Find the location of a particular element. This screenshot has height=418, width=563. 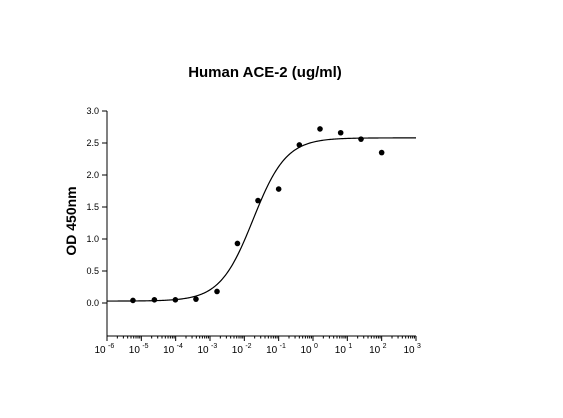

x-tick-exponent: -3 is located at coordinates (214, 346).